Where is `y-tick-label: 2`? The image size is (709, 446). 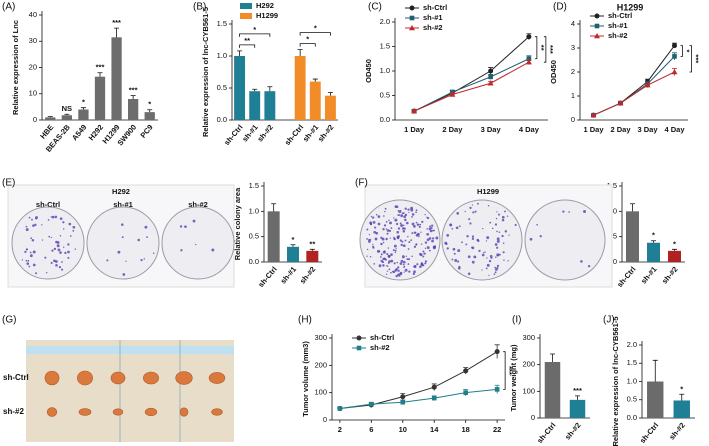
y-tick-label: 2 is located at coordinates (573, 71).